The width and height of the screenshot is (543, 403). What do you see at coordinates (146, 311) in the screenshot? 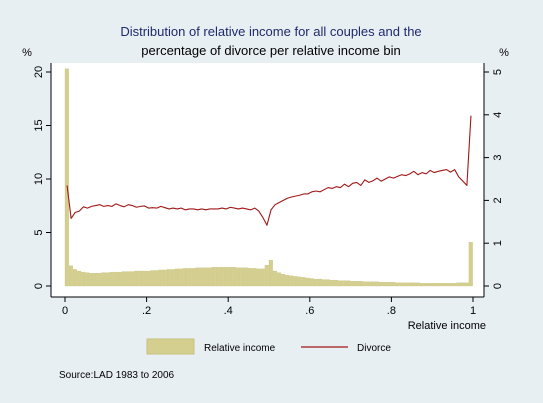
I see `x-tick-label: .2` at bounding box center [146, 311].